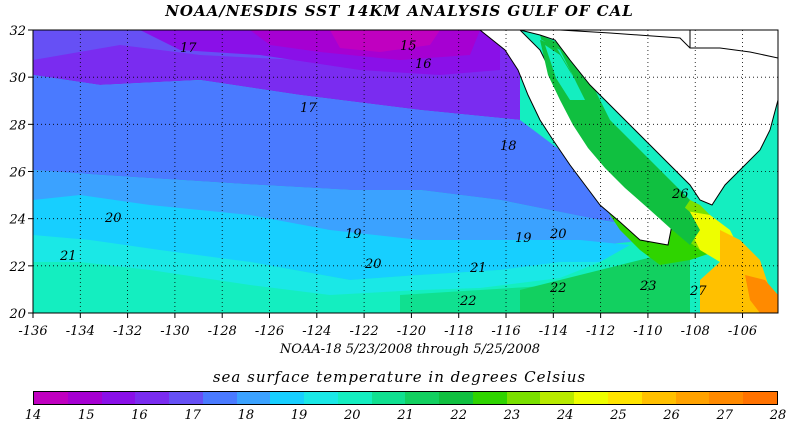 This screenshot has height=433, width=799. I want to click on gulf-water, so click(620, 142).